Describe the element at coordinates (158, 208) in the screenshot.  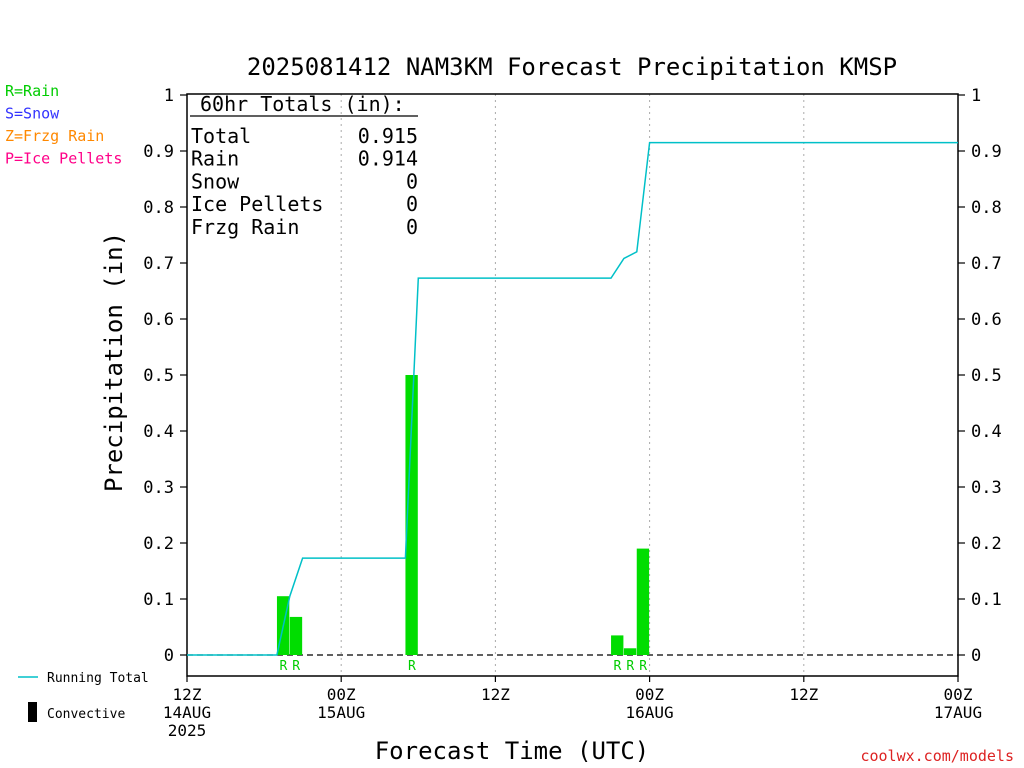
I see `y-tick-label-left: 0.8` at that location.